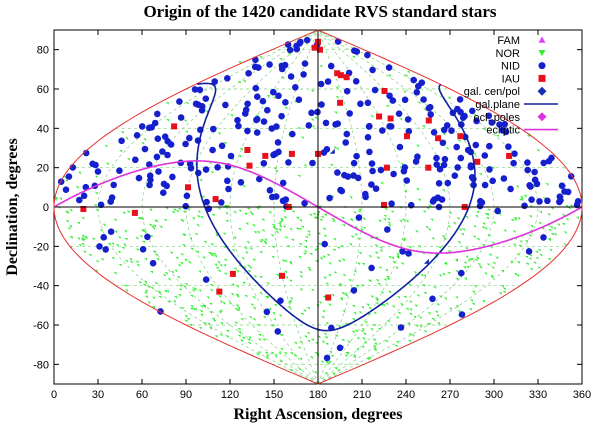  What do you see at coordinates (542, 117) in the screenshot?
I see `legend-marker` at bounding box center [542, 117].